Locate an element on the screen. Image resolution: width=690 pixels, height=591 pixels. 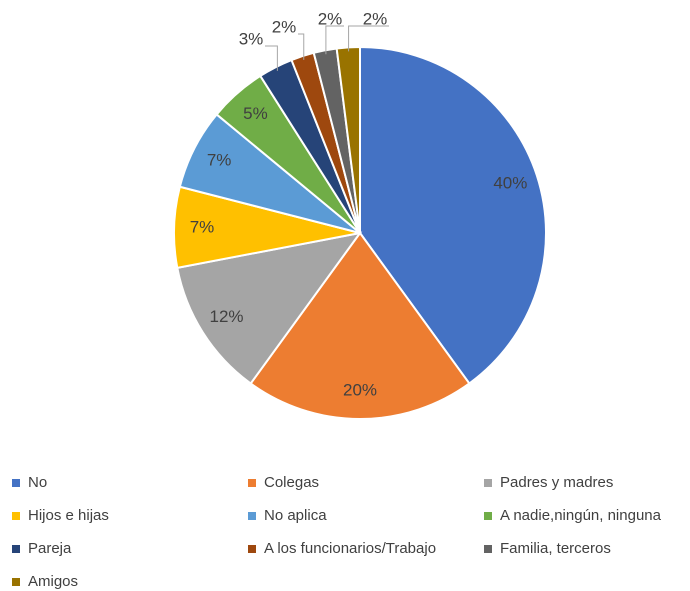
legend-label: No is located at coordinates (37, 482).